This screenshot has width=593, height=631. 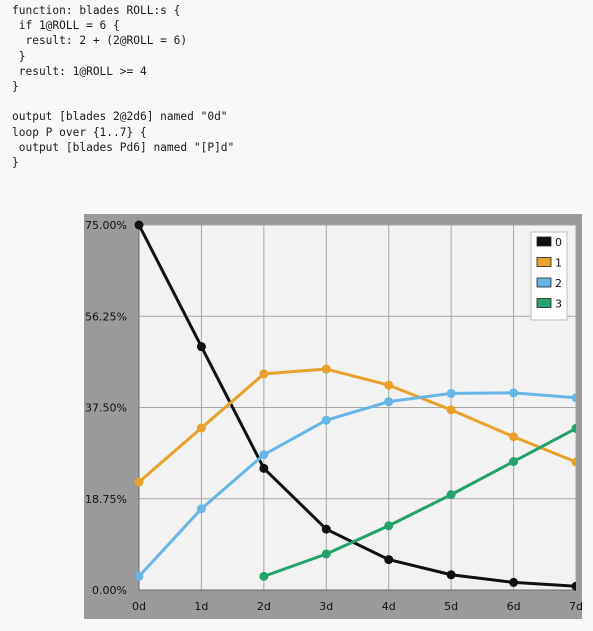 What do you see at coordinates (106, 316) in the screenshot?
I see `y-tick-label: 56.25%` at bounding box center [106, 316].